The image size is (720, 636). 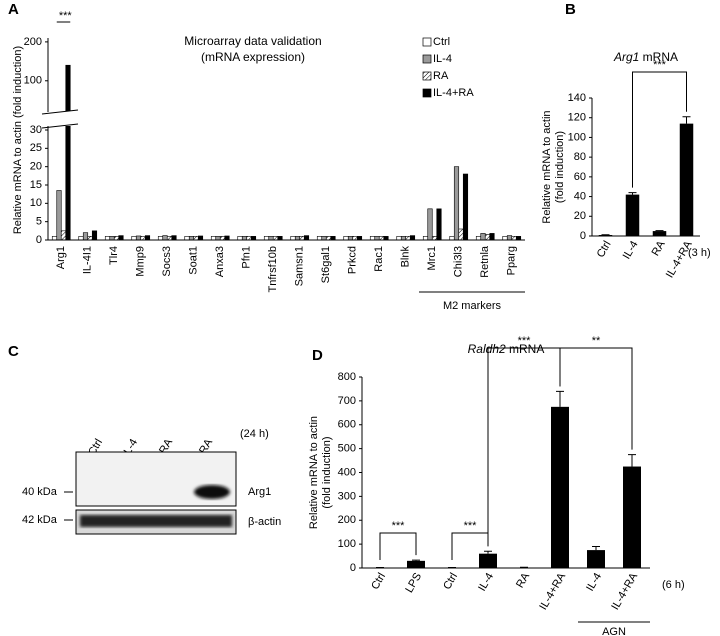 What do you see at coordinates (347, 401) in the screenshot?
I see `y-tick-label: 700` at bounding box center [347, 401].